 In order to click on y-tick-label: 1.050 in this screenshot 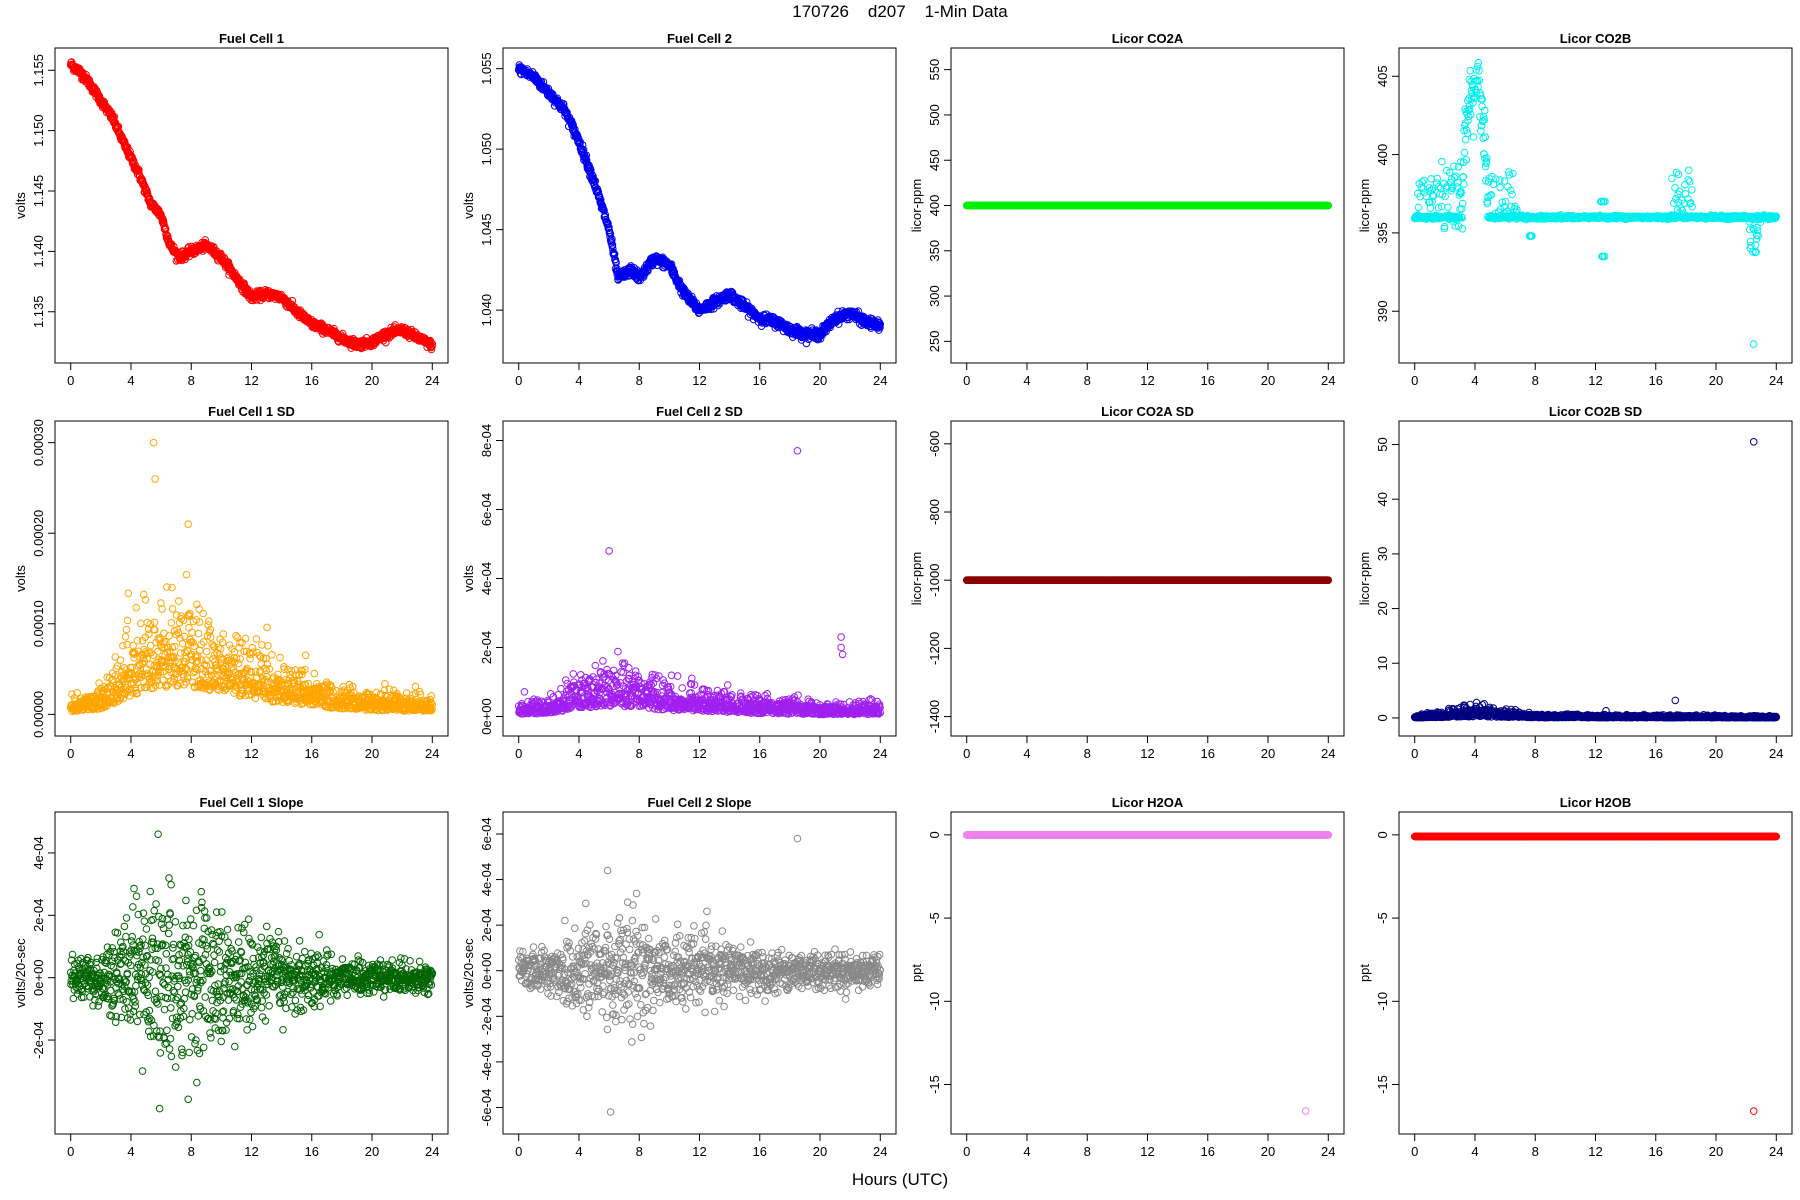, I will do `click(486, 149)`.